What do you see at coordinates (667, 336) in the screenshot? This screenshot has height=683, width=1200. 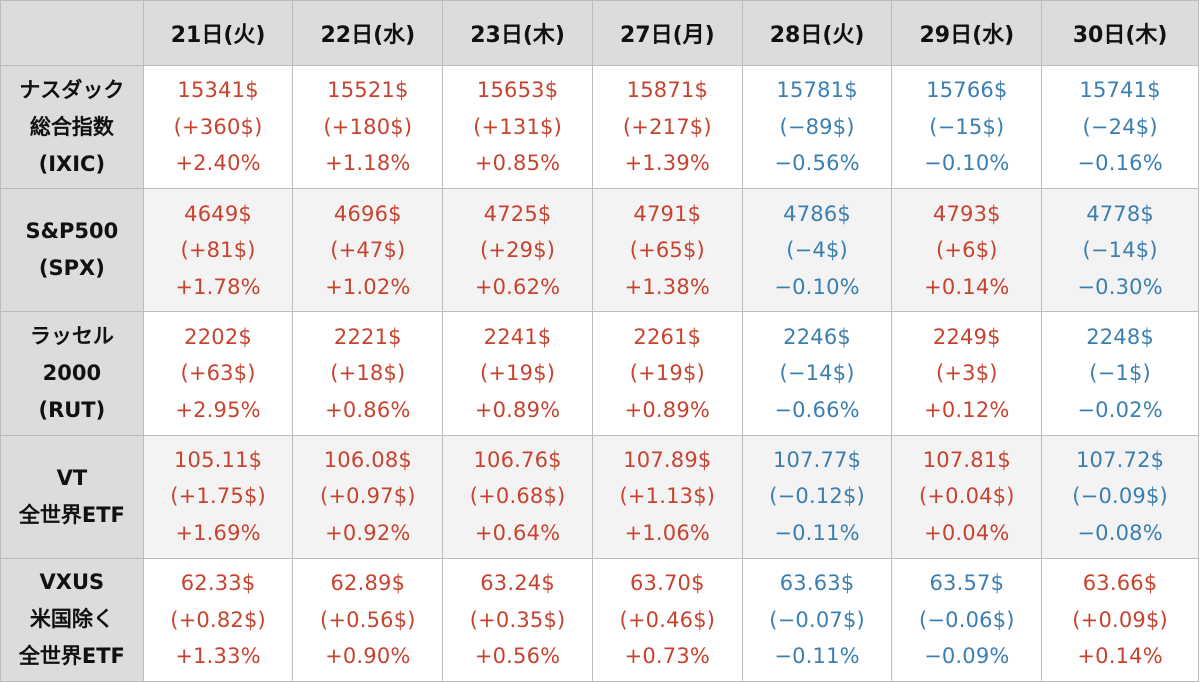 I see `close-value: 2261$` at bounding box center [667, 336].